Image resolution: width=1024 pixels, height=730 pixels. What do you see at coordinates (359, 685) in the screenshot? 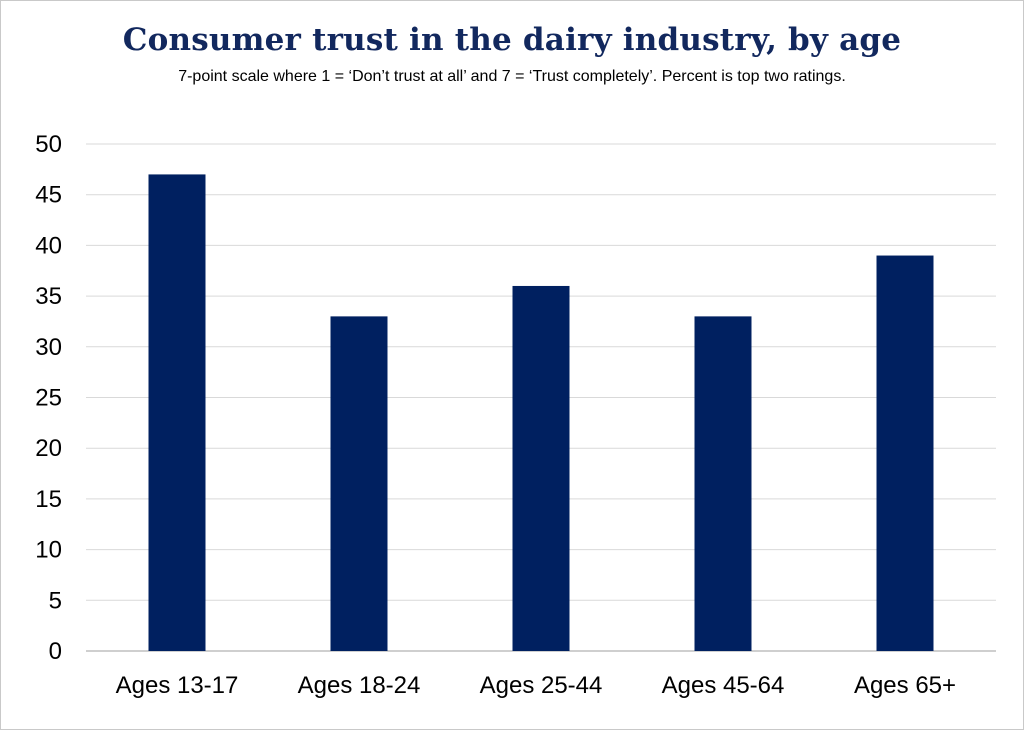
I see `x-category-label: Ages 18-24` at bounding box center [359, 685].